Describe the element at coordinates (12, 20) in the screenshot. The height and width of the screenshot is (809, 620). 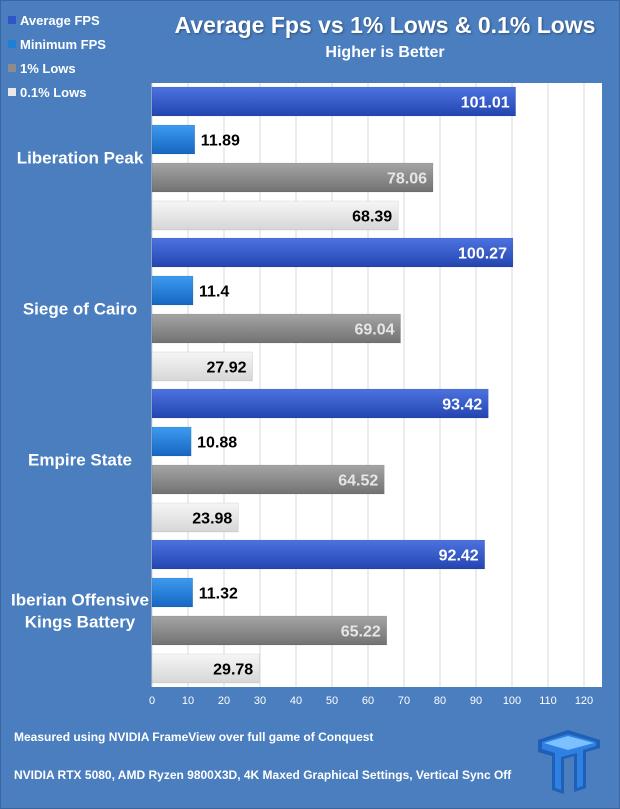
I see `legend-swatch-average-fps` at that location.